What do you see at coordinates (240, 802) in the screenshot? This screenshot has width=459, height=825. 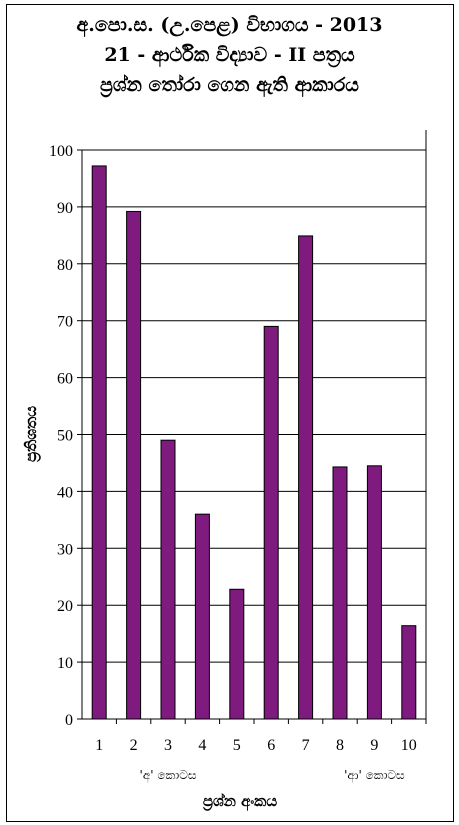 I see `x-axis-label: ප්‍රශ්න අංකය` at bounding box center [240, 802].